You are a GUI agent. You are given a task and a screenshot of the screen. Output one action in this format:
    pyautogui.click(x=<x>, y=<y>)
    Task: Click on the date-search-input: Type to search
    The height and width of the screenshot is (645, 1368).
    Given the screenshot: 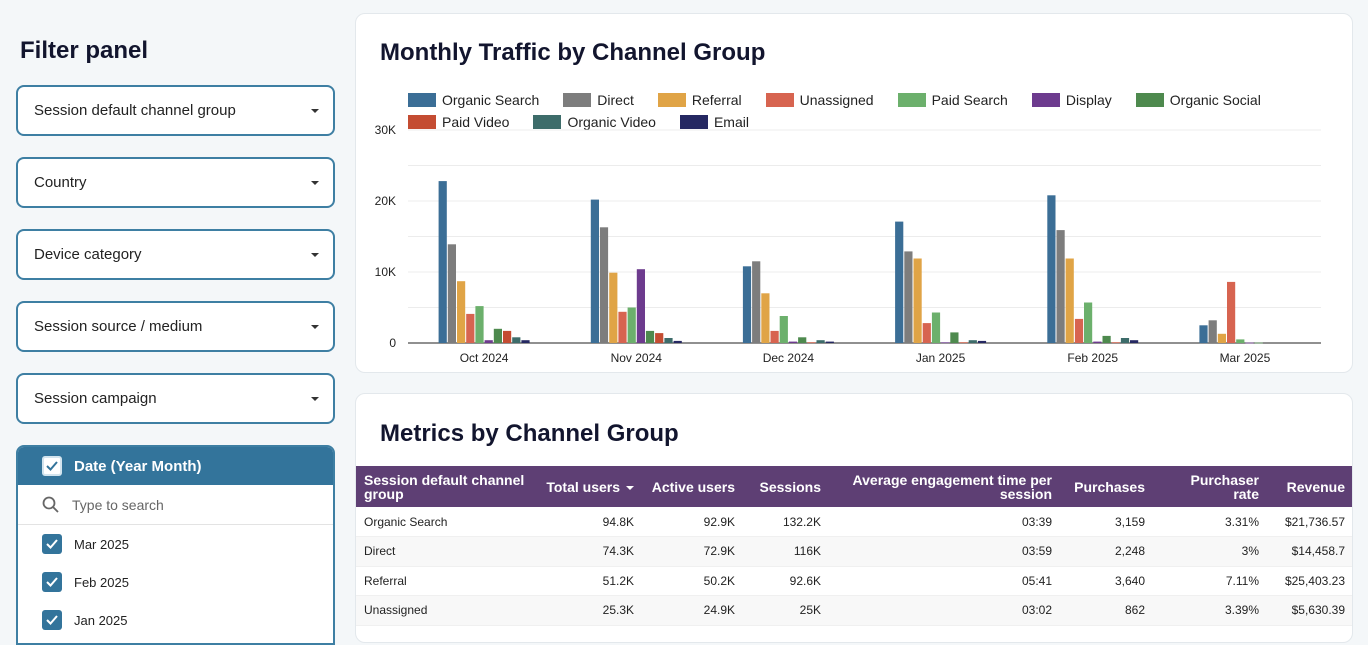 What is the action you would take?
    pyautogui.click(x=175, y=505)
    